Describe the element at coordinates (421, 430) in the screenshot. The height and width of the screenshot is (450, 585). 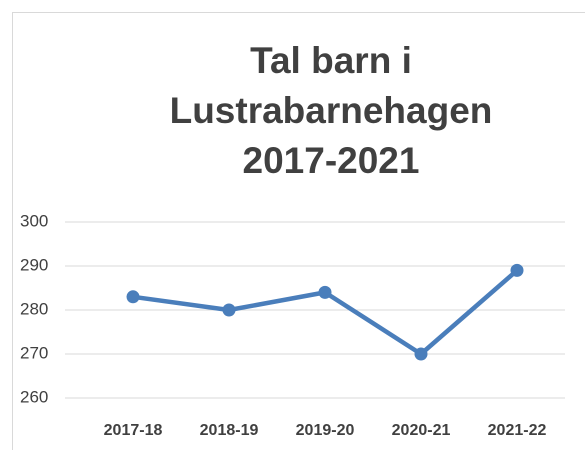
I see `x-tick-label: 2020-21` at that location.